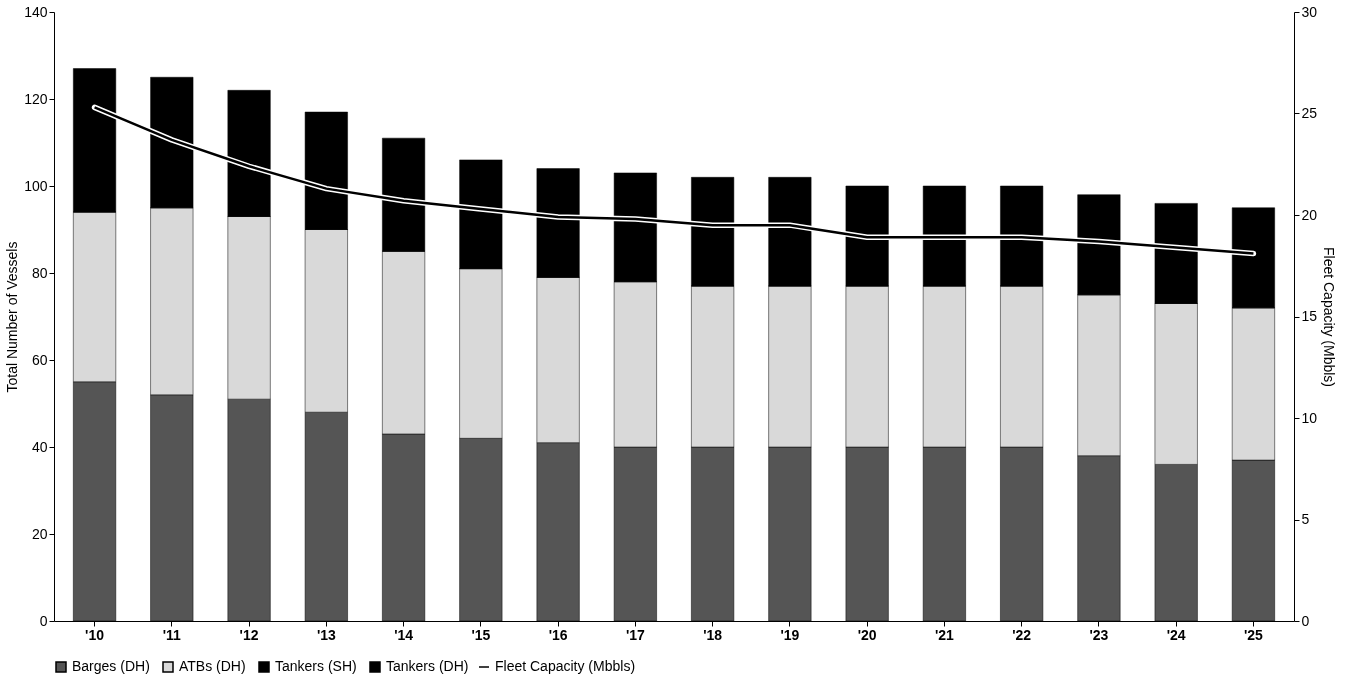 This screenshot has width=1353, height=692. I want to click on y2-tick-label: 10, so click(1309, 417).